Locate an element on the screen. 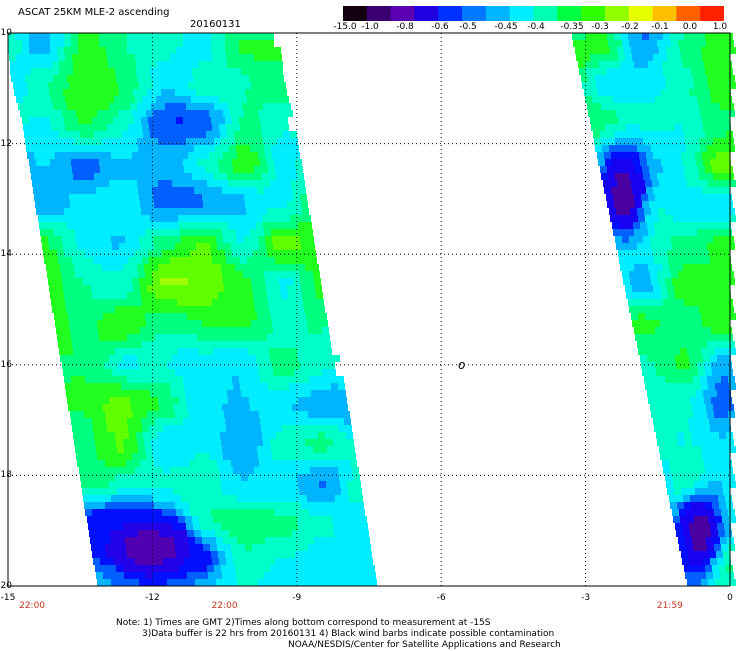  colorbar-tick-label: 1.0 is located at coordinates (720, 27).